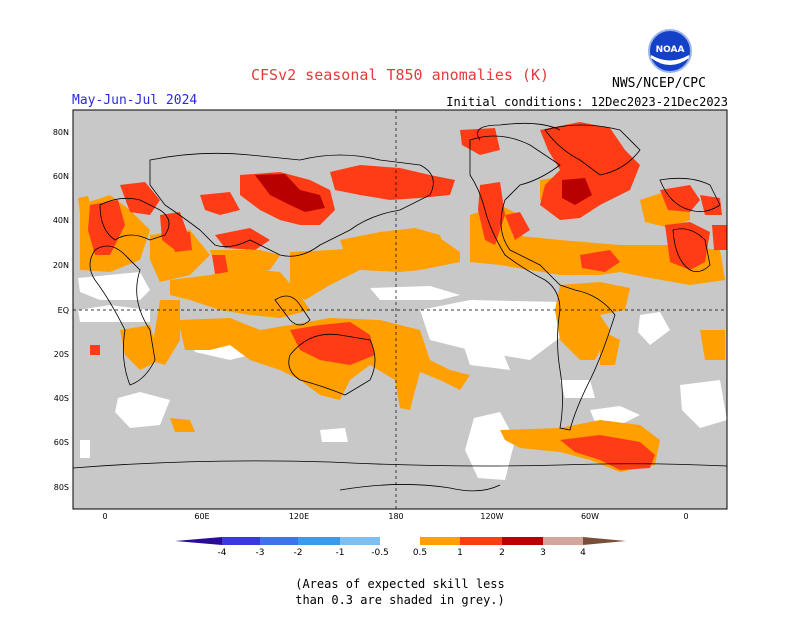 The width and height of the screenshot is (800, 618). What do you see at coordinates (61, 132) in the screenshot?
I see `lat-label: 80N` at bounding box center [61, 132].